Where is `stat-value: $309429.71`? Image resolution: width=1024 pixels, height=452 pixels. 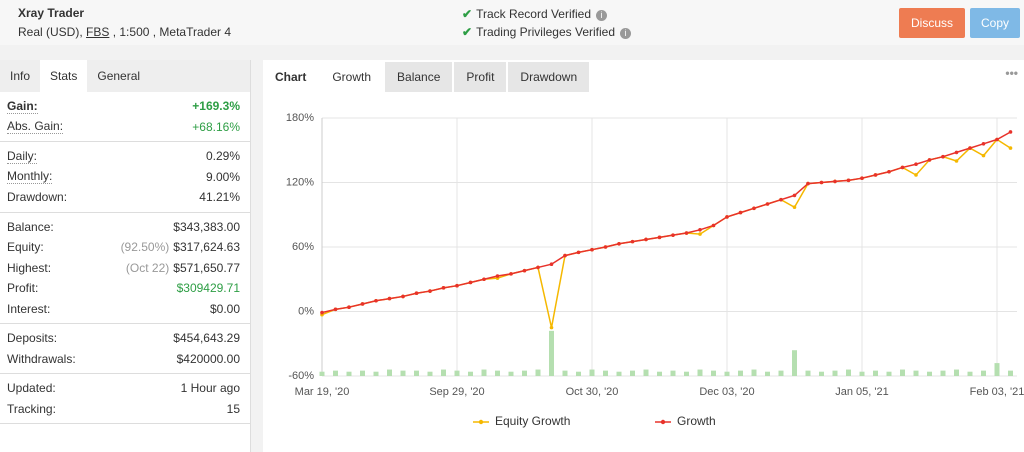 stat-value: $309429.71 is located at coordinates (208, 288).